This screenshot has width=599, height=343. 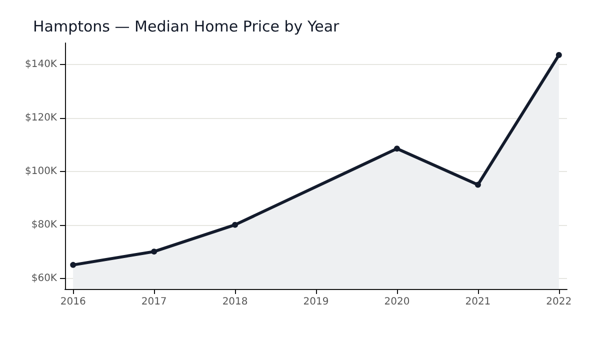 What do you see at coordinates (154, 302) in the screenshot?
I see `x-tick-label: 2017` at bounding box center [154, 302].